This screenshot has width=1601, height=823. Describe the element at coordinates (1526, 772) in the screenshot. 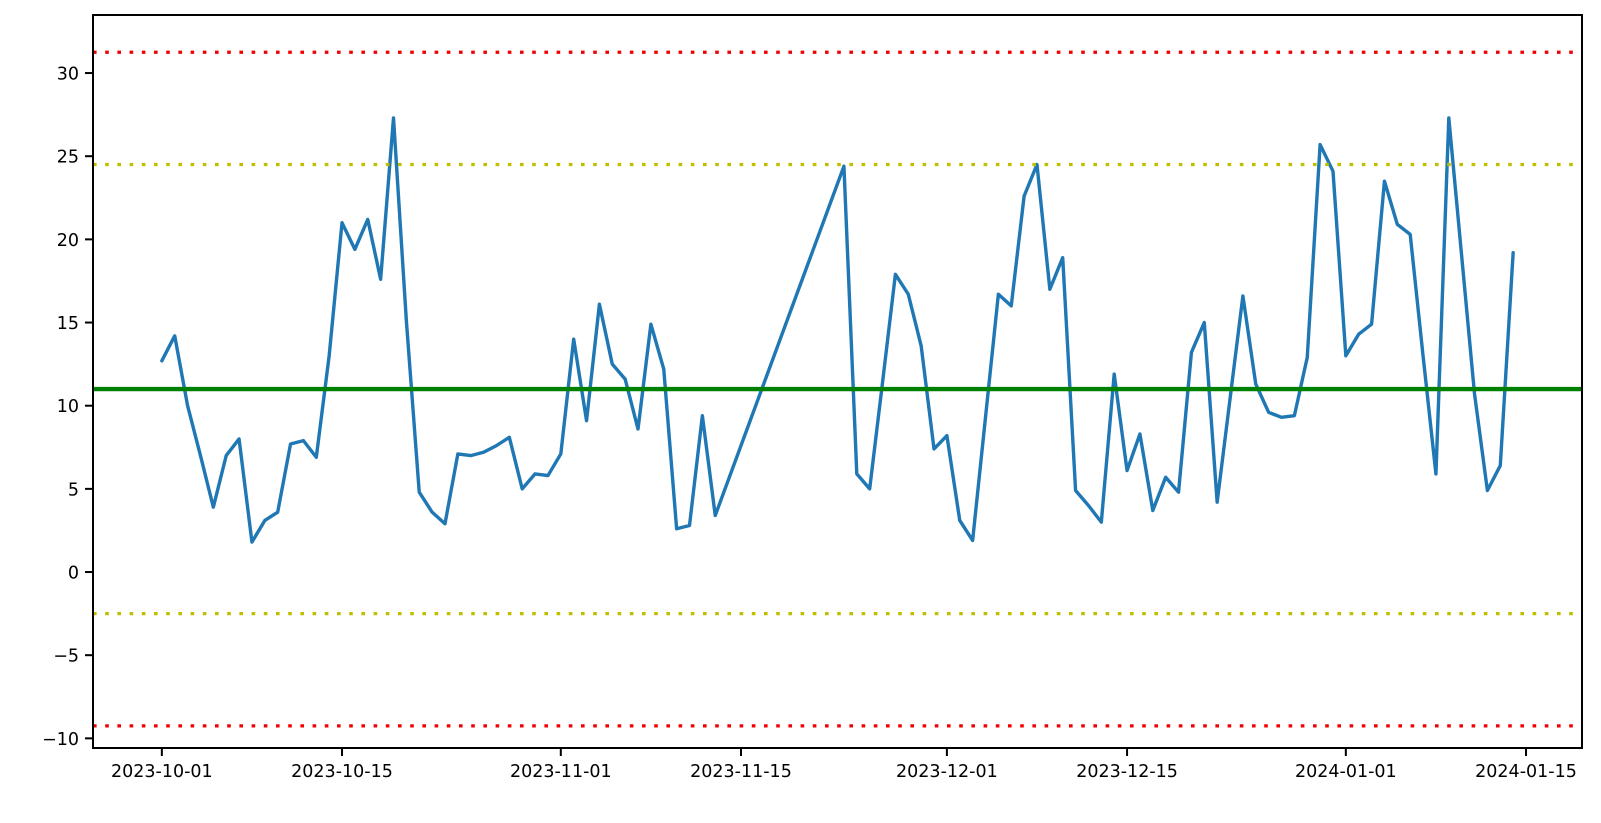

I see `x-axis-tick-label: 2024-01-15` at that location.